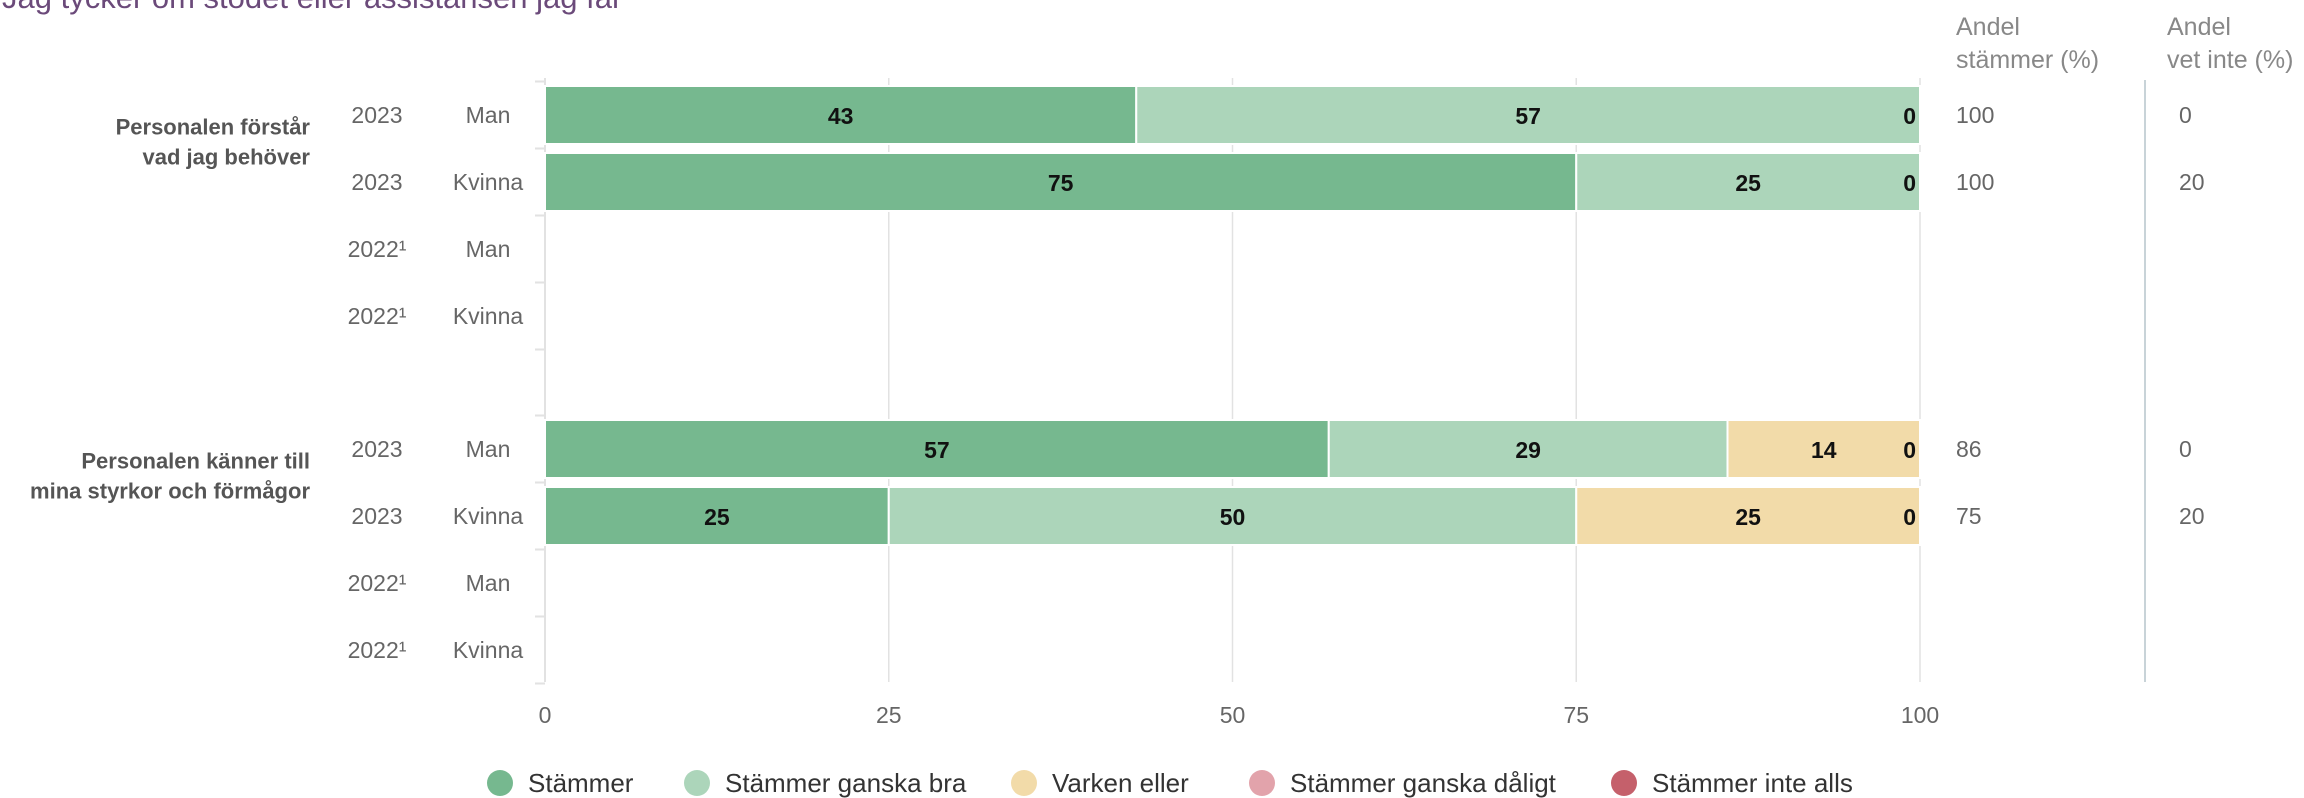 The width and height of the screenshot is (2304, 798). Describe the element at coordinates (1752, 783) in the screenshot. I see `legend-label: Stämmer inte alls` at that location.